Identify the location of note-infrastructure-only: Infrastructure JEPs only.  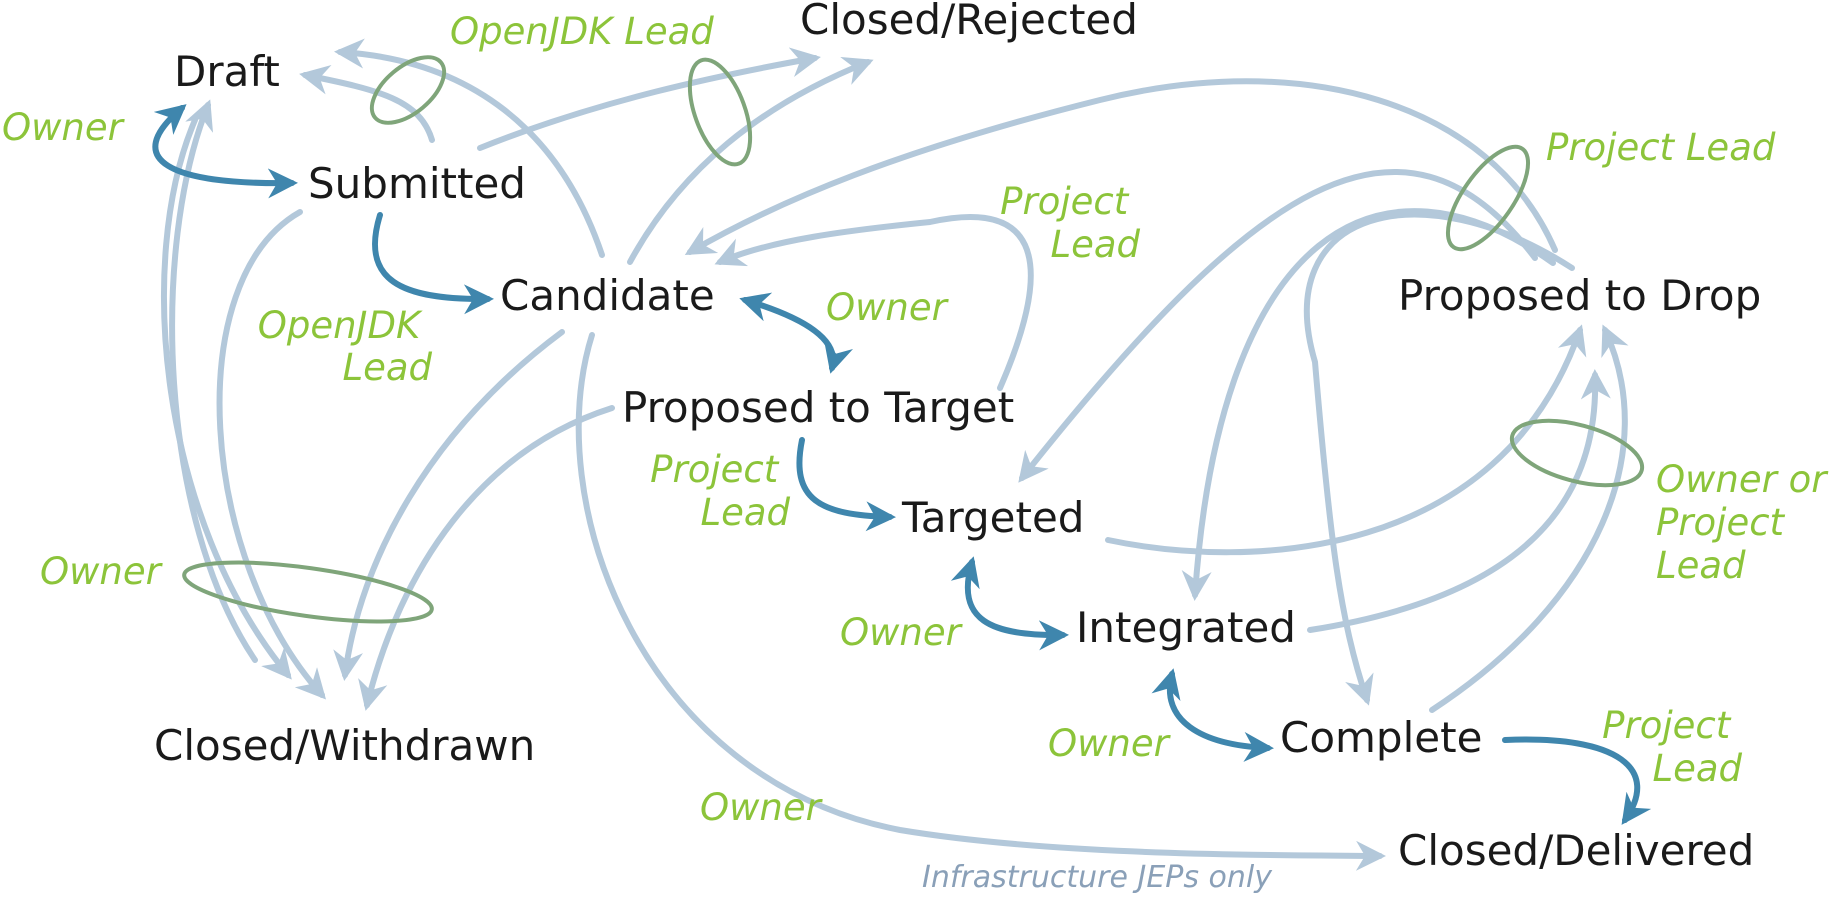
(1097, 877).